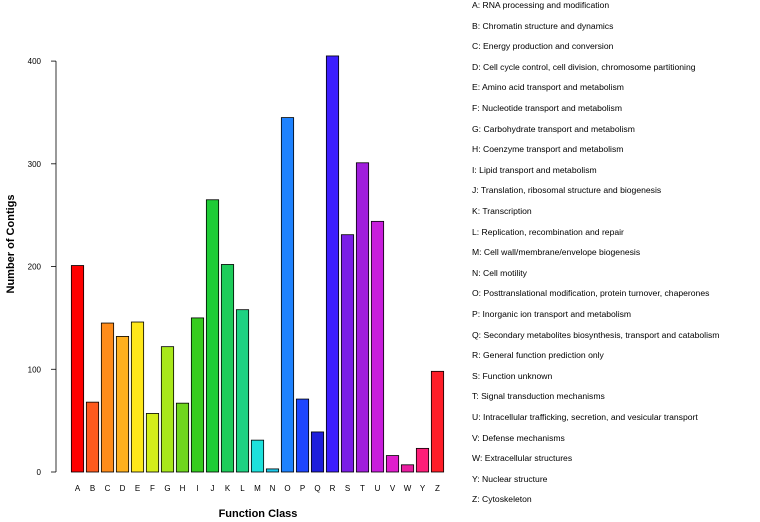 The height and width of the screenshot is (522, 760). Describe the element at coordinates (548, 87) in the screenshot. I see `legend-item: E: Amino acid transport and metabolism` at that location.